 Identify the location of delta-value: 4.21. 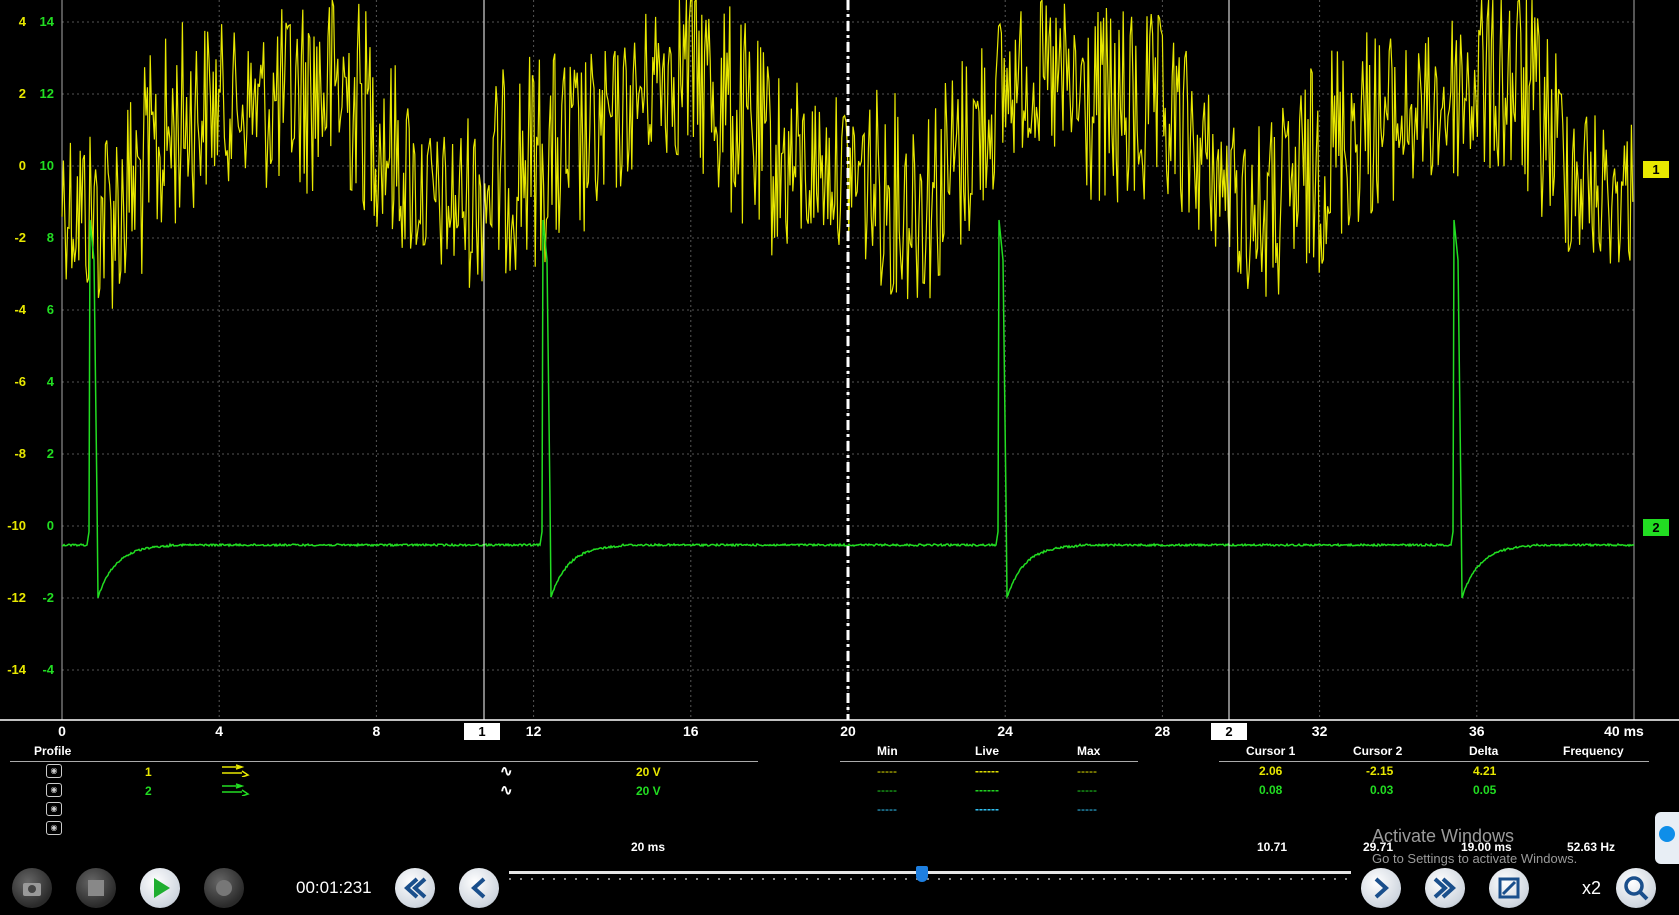
(1485, 771).